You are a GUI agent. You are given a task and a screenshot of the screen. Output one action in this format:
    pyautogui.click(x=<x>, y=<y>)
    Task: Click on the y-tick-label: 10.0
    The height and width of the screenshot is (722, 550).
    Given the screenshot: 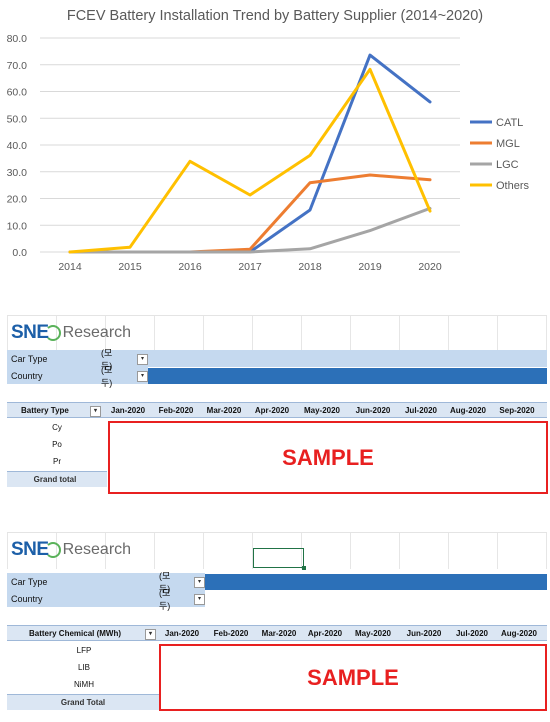 What is the action you would take?
    pyautogui.click(x=17, y=226)
    